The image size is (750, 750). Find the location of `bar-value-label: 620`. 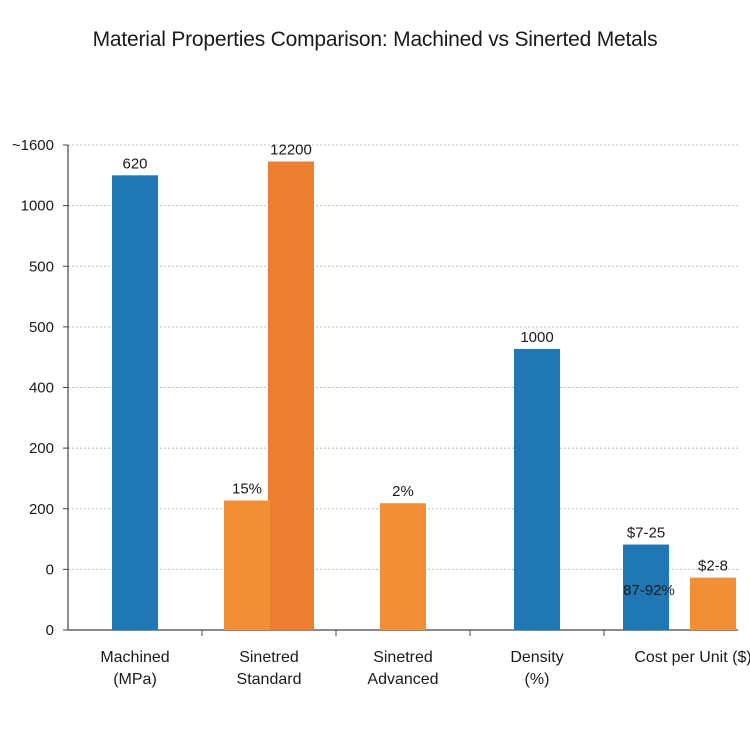

bar-value-label: 620 is located at coordinates (134, 163).